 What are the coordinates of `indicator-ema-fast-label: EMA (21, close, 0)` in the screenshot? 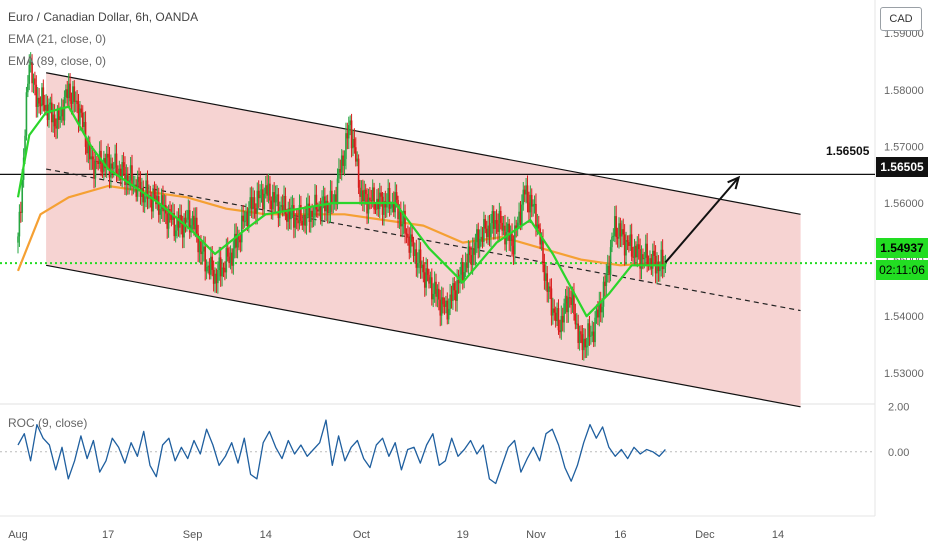 It's located at (57, 39).